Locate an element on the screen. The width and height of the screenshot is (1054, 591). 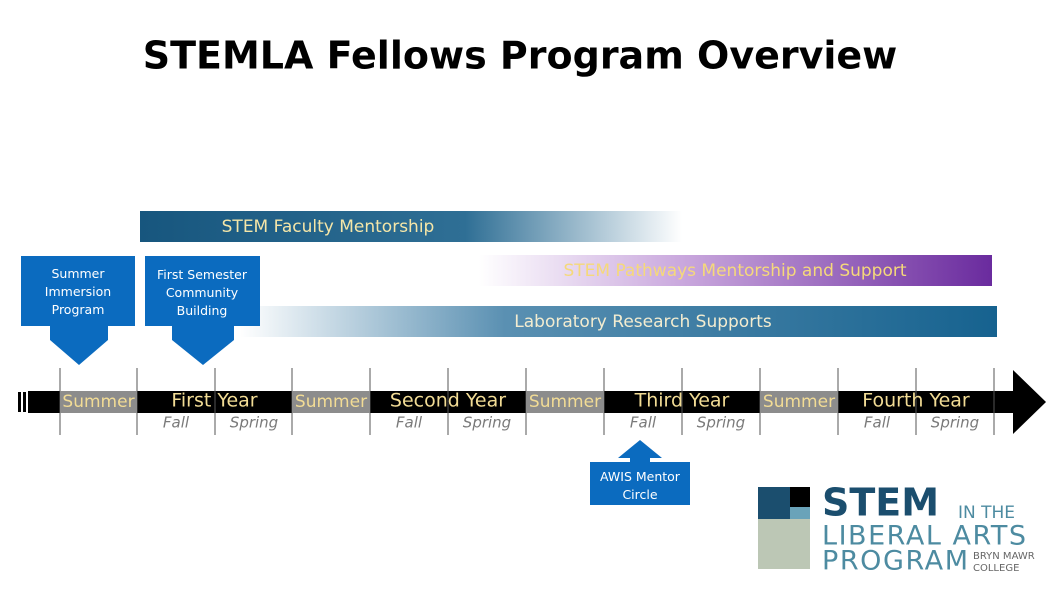
faculty-bar is located at coordinates (411, 226).